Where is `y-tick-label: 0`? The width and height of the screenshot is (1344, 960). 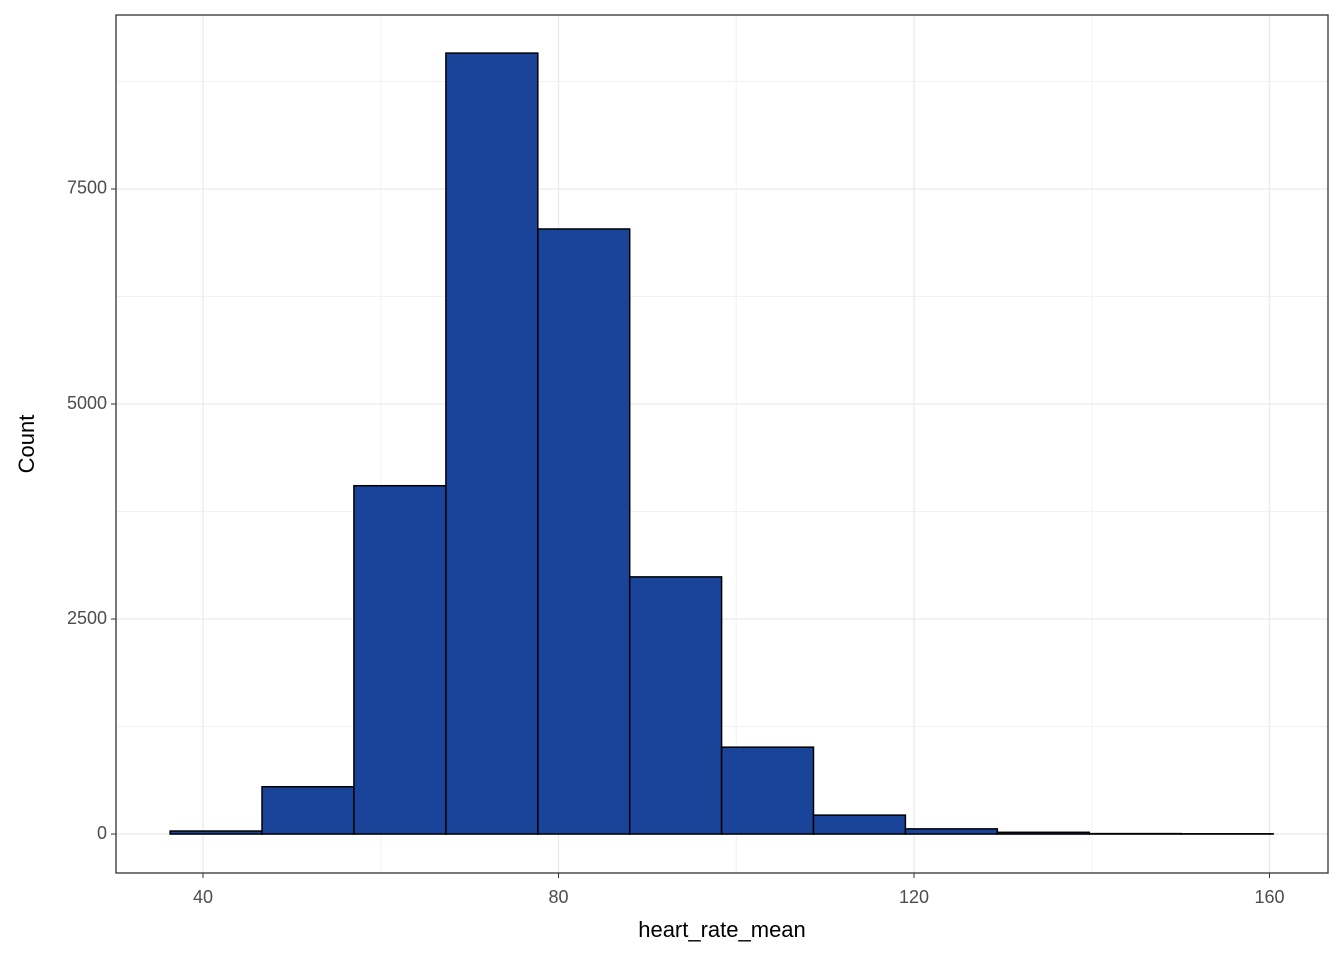 y-tick-label: 0 is located at coordinates (102, 833).